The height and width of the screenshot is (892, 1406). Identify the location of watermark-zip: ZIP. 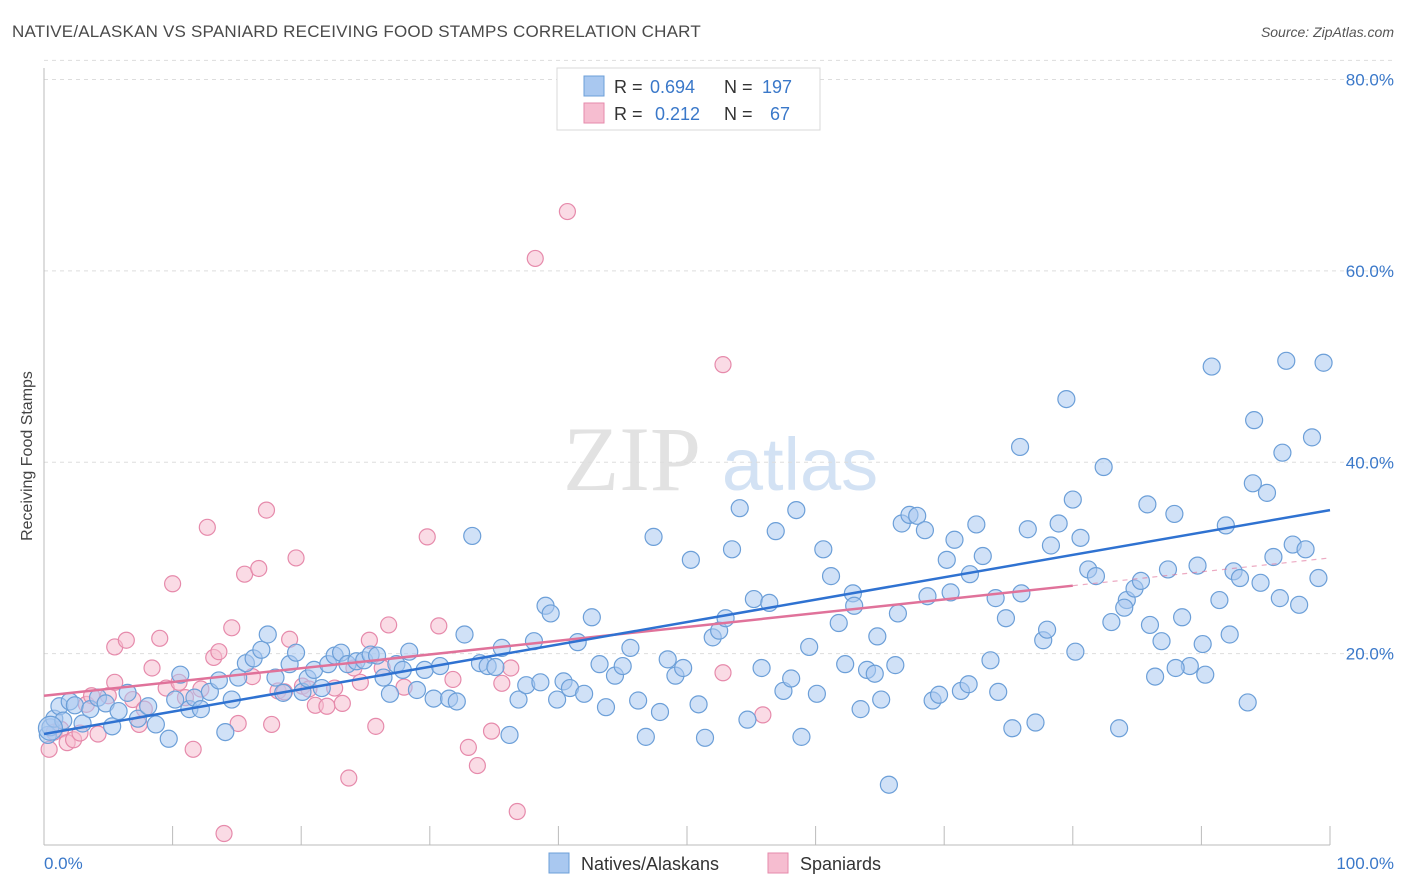
(632, 459).